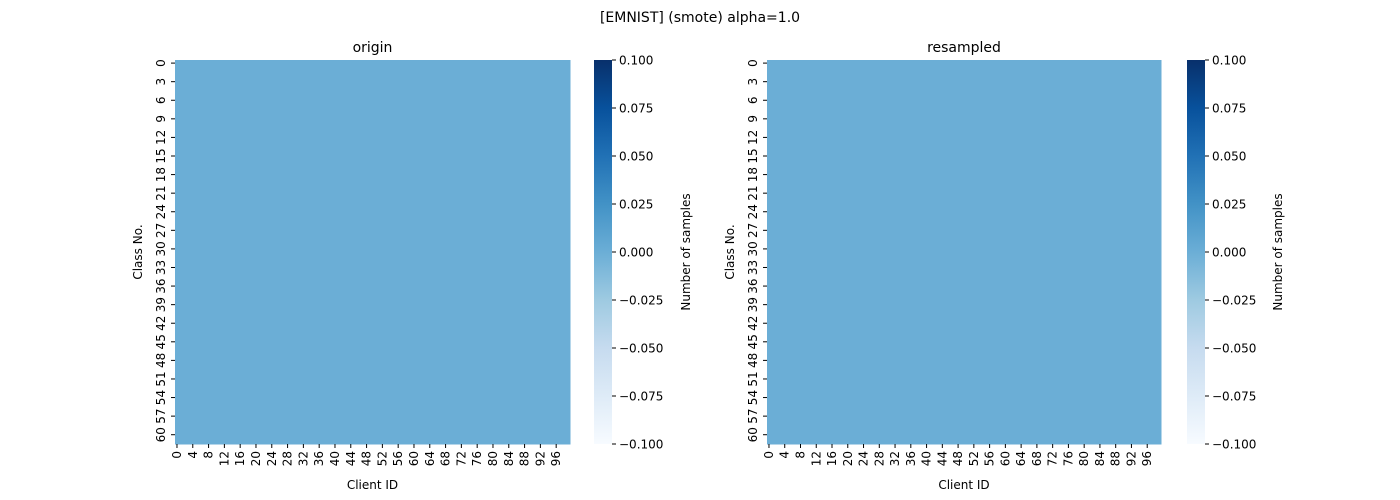  Describe the element at coordinates (373, 286) in the screenshot. I see `heatmap-row` at that location.